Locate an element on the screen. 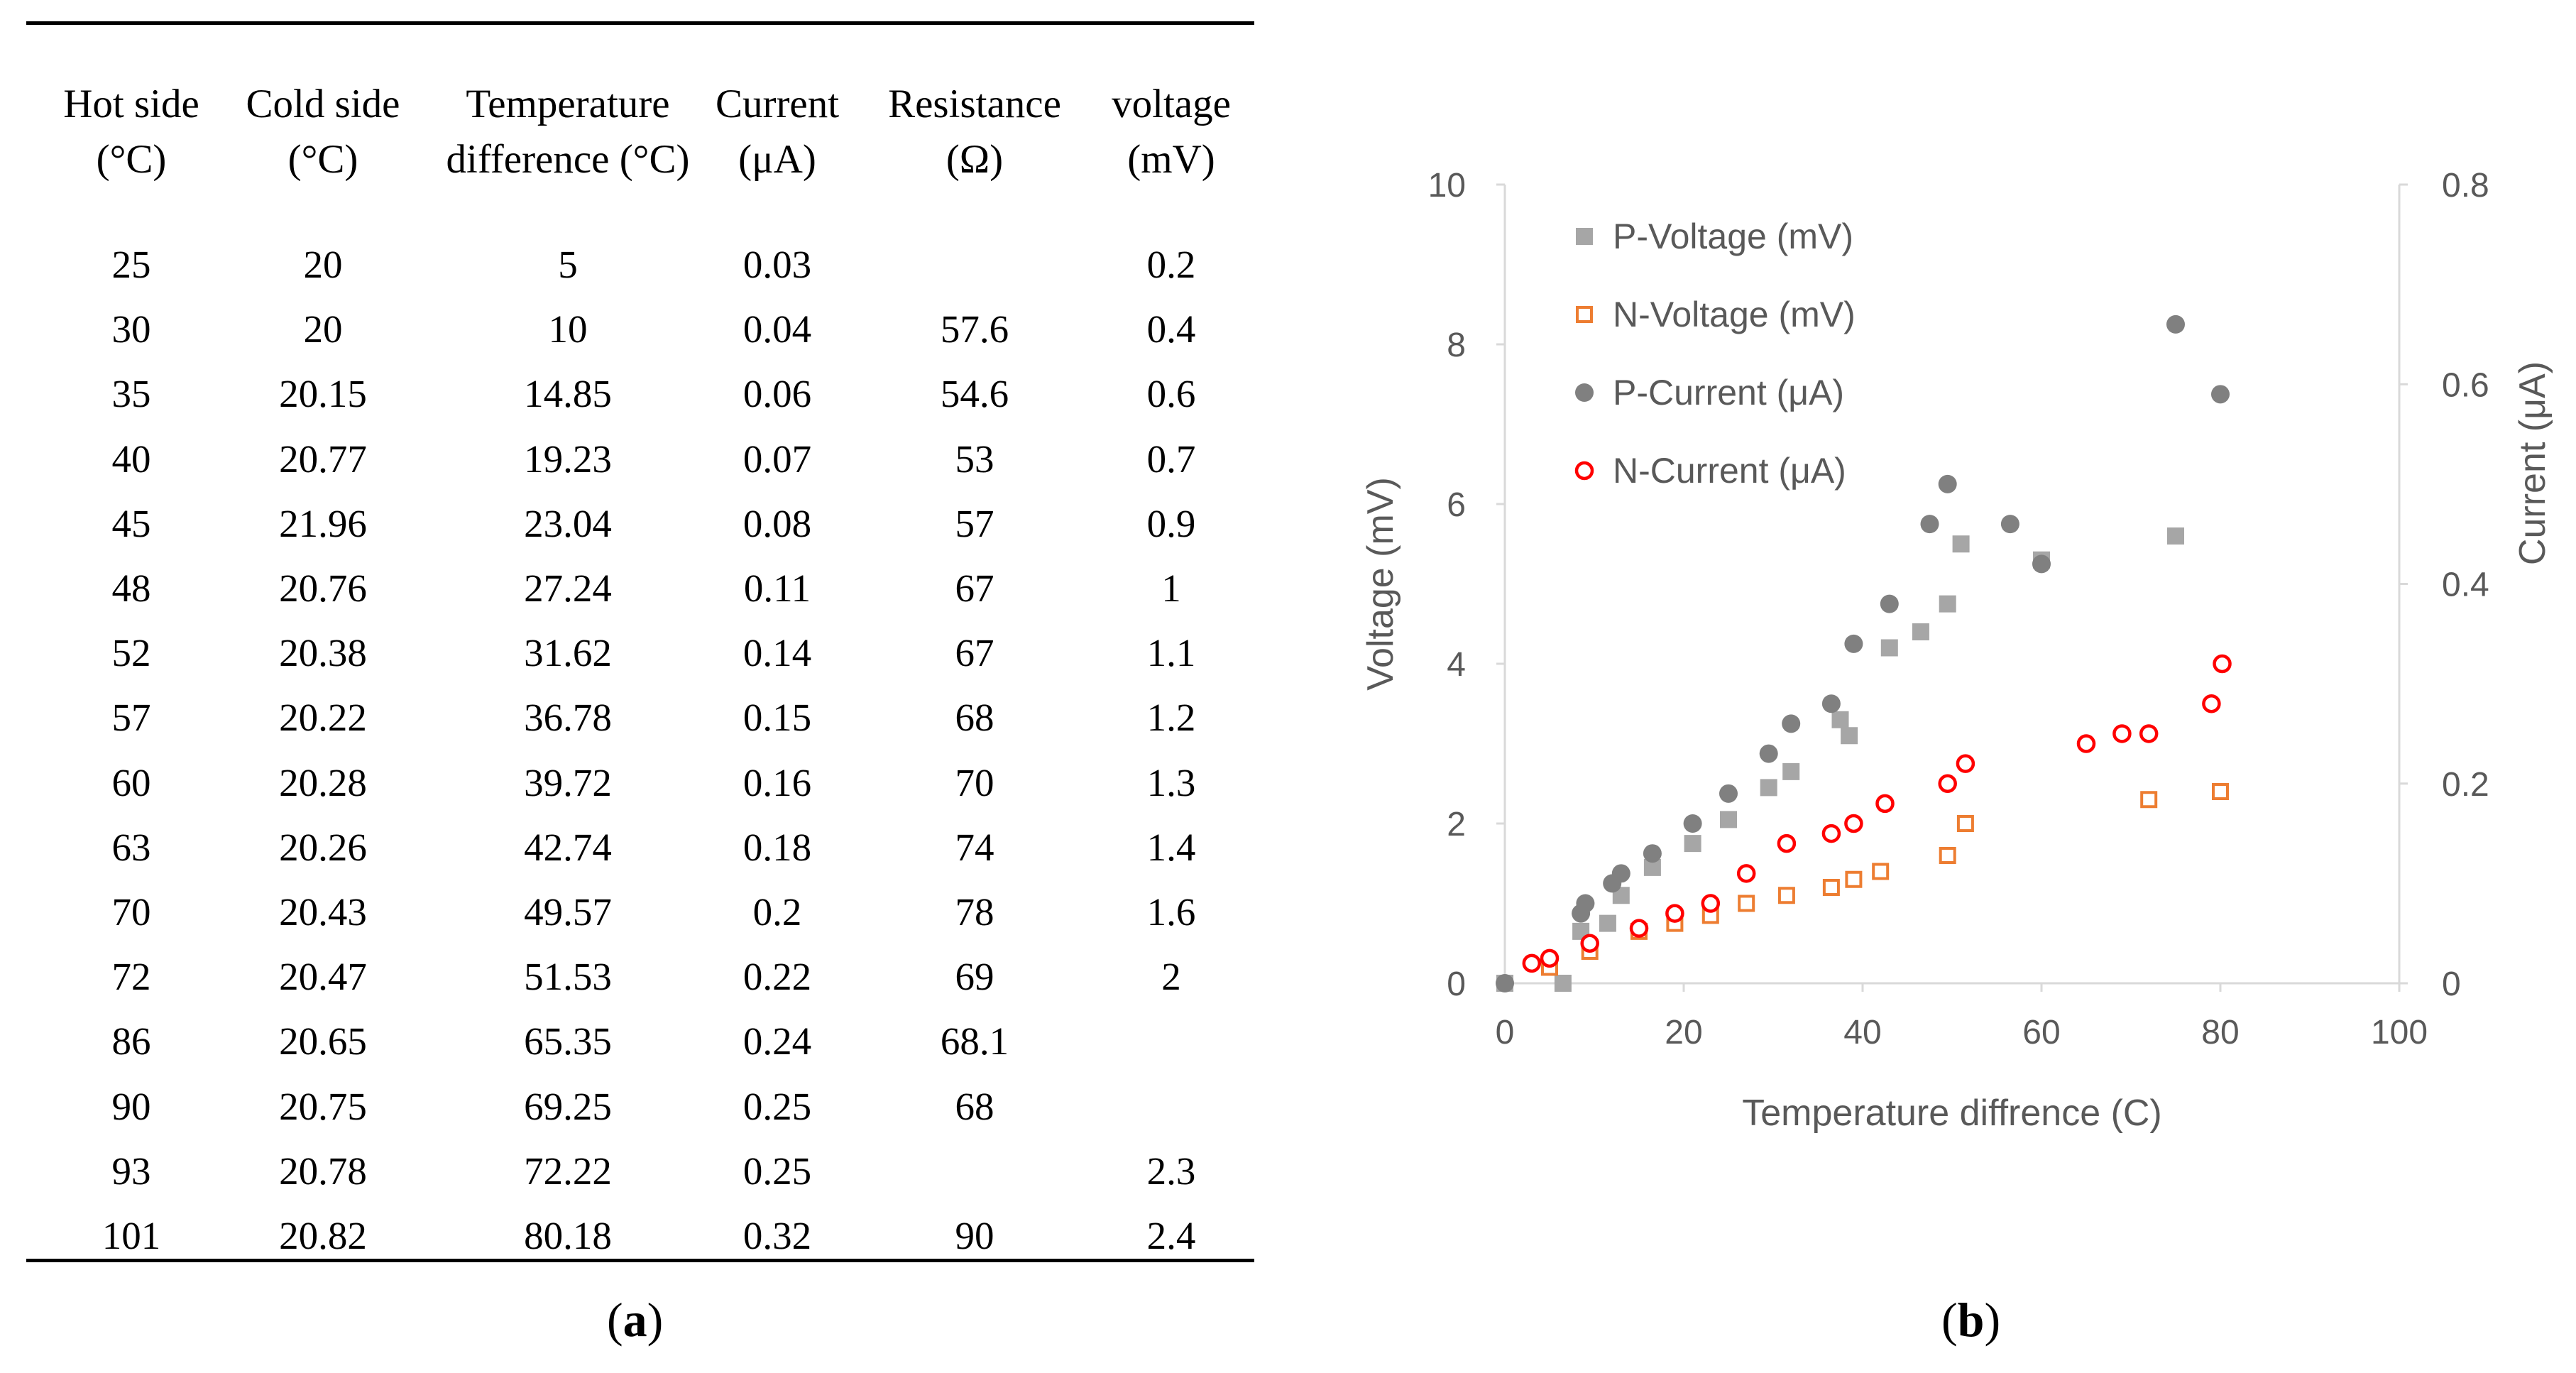 The image size is (2576, 1373). table-cell: 20.28 is located at coordinates (323, 782).